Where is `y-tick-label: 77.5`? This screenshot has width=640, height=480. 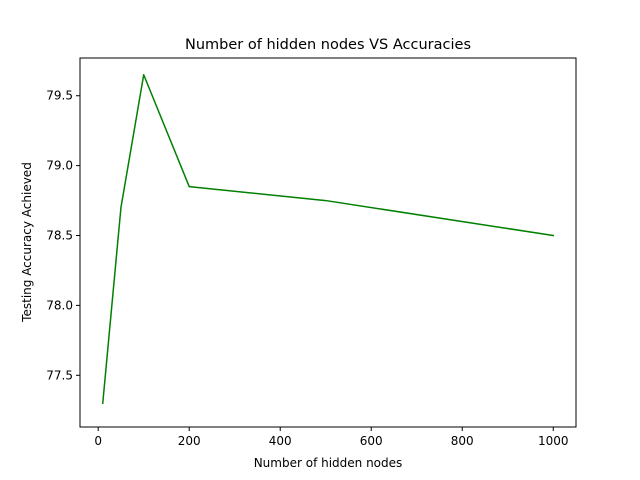 y-tick-label: 77.5 is located at coordinates (59, 375).